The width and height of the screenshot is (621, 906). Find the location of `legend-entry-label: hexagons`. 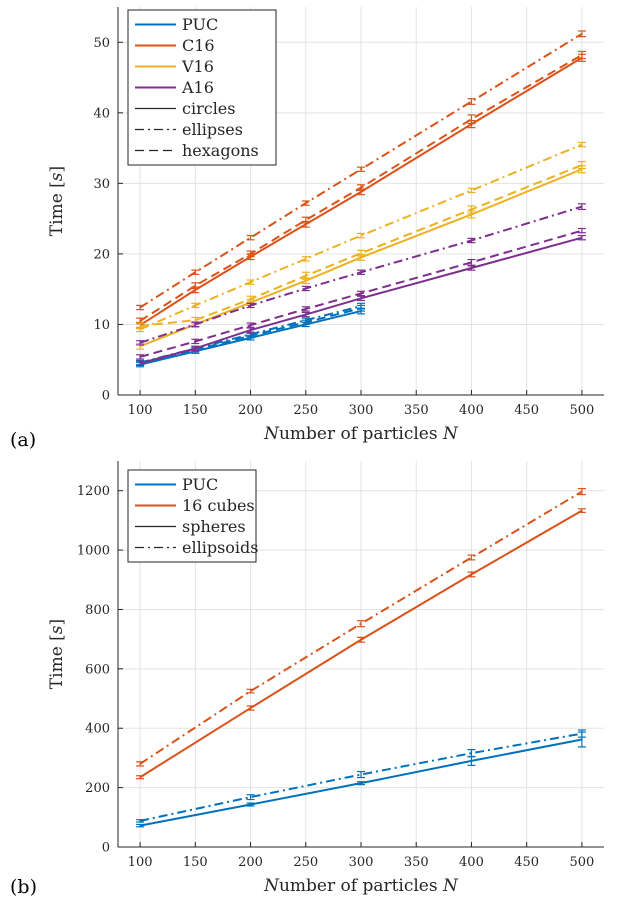

legend-entry-label: hexagons is located at coordinates (220, 150).